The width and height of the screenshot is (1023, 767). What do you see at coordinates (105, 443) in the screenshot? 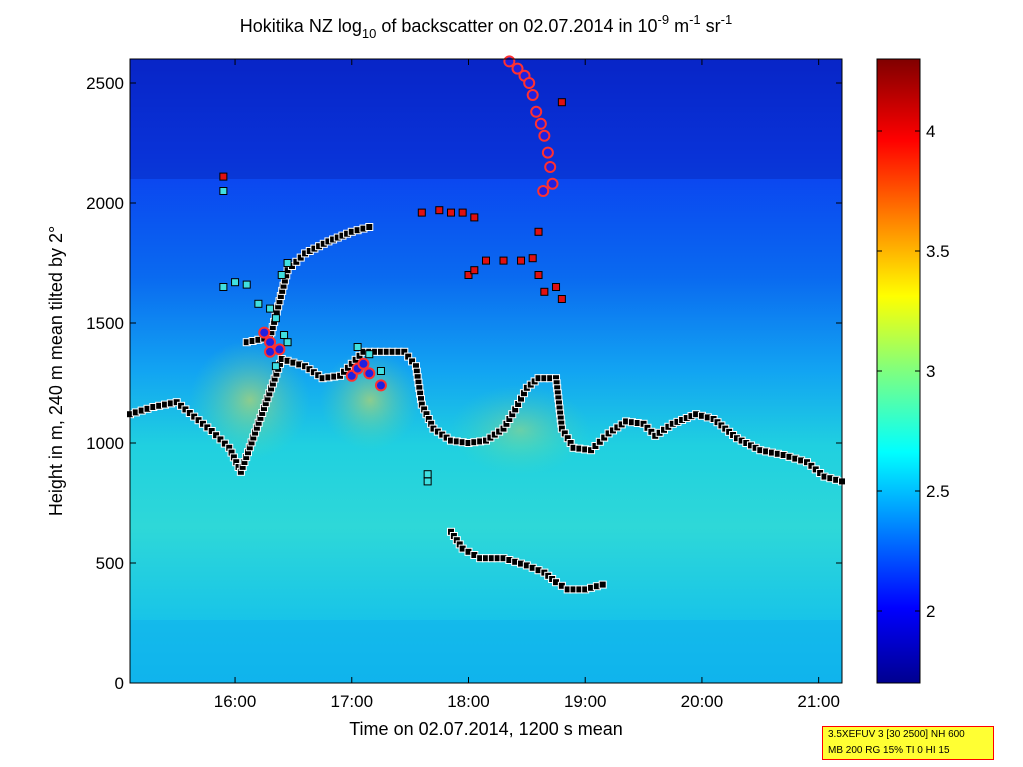
I see `y-tick-label: 1000` at bounding box center [105, 443].